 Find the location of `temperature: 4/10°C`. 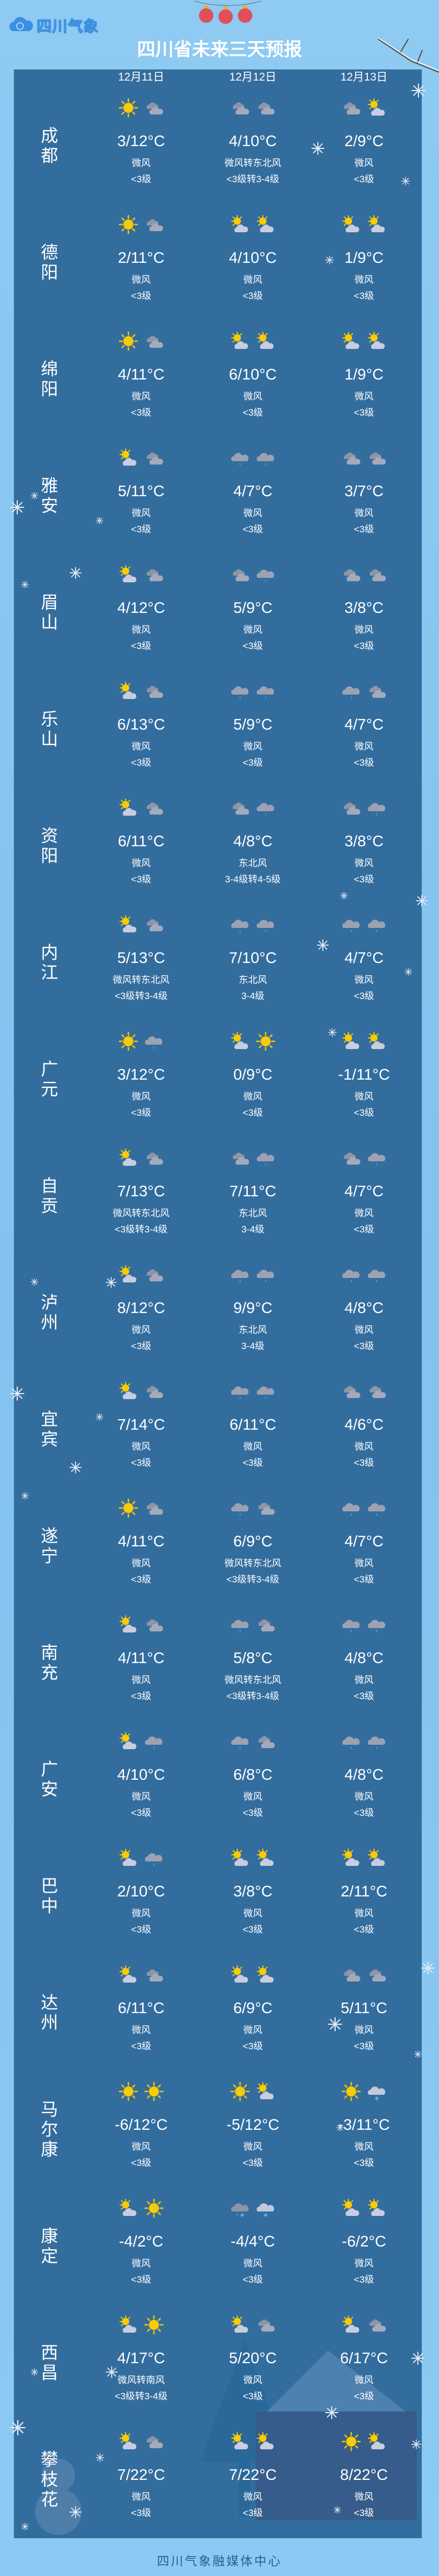

temperature: 4/10°C is located at coordinates (141, 1775).